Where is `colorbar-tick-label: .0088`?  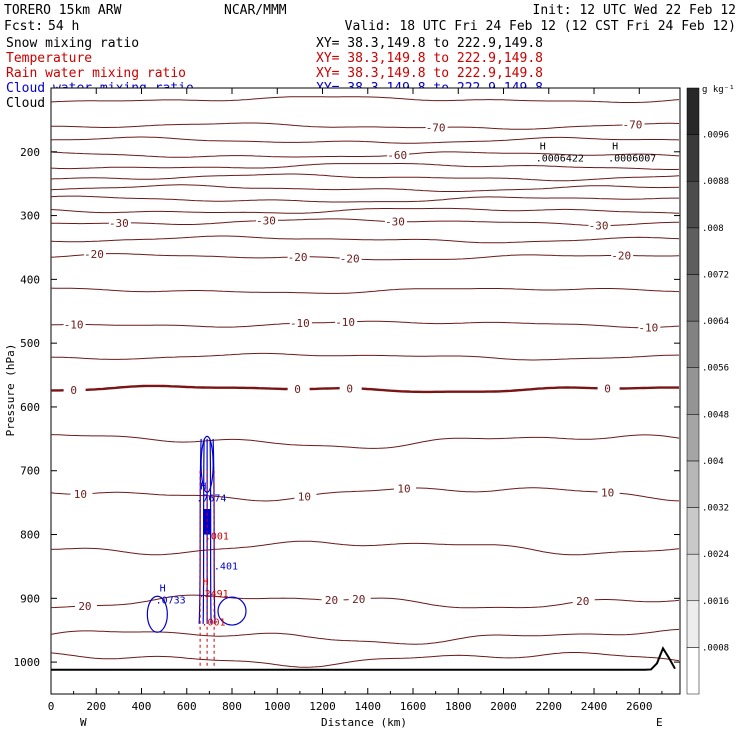
colorbar-tick-label: .0088 is located at coordinates (715, 182).